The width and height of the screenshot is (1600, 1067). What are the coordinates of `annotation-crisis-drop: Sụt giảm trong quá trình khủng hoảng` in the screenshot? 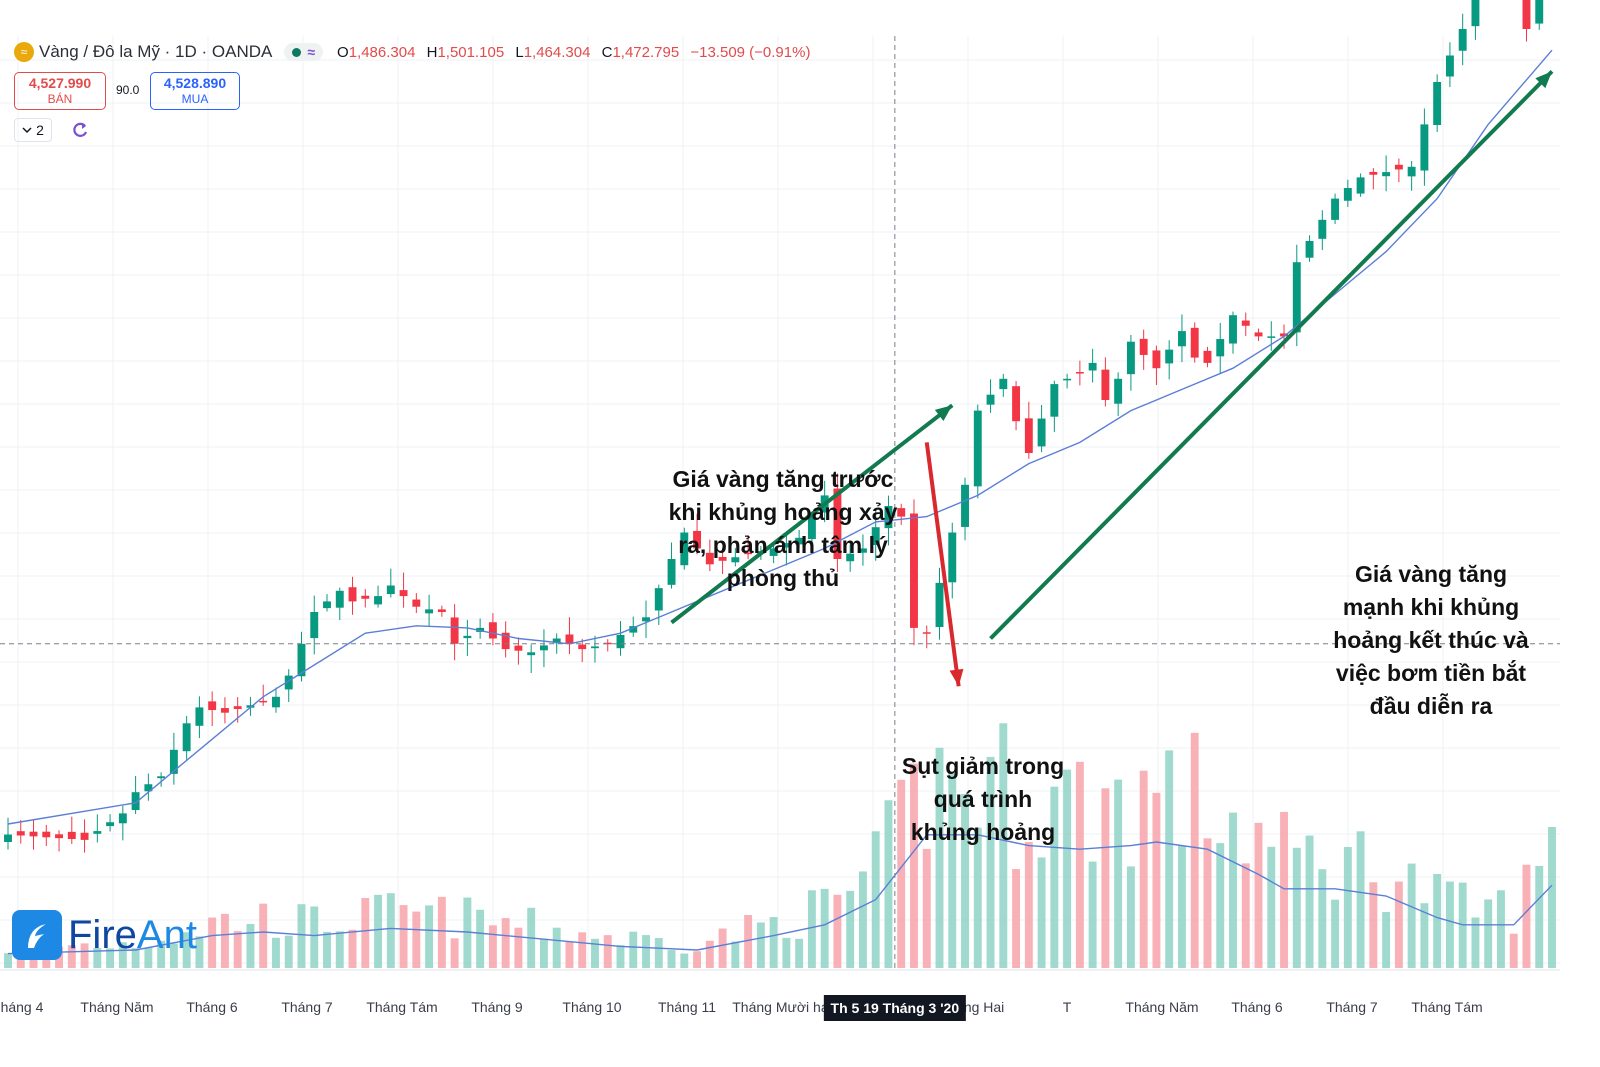 It's located at (983, 799).